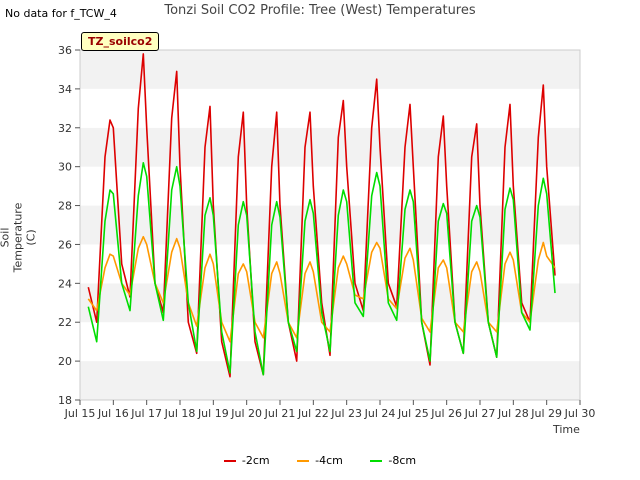 This screenshot has height=480, width=640. I want to click on y-axis: 18 20 22 24 26 28 30 32 34 36, so click(69, 225).